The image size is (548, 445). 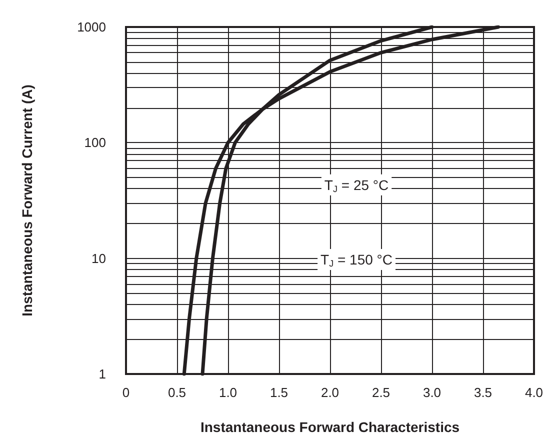 What do you see at coordinates (381, 392) in the screenshot?
I see `x-tick-label: 2.5` at bounding box center [381, 392].